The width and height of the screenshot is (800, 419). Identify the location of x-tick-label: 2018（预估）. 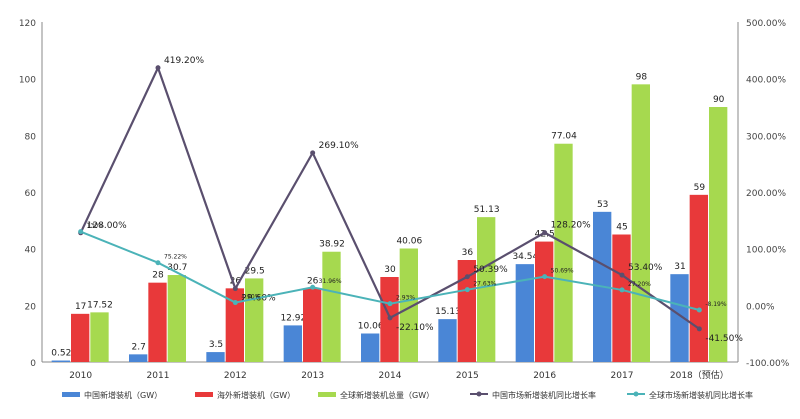
(699, 375).